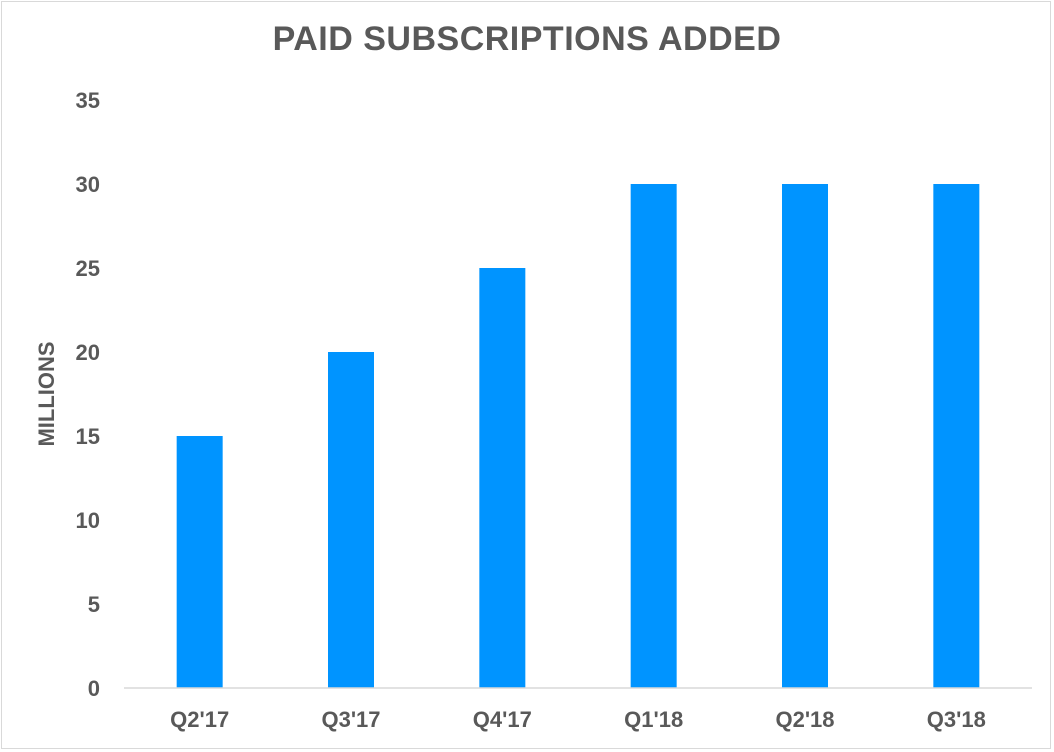 This screenshot has width=1054, height=752. Describe the element at coordinates (46, 393) in the screenshot. I see `y-axis-title: MILLIONS` at that location.